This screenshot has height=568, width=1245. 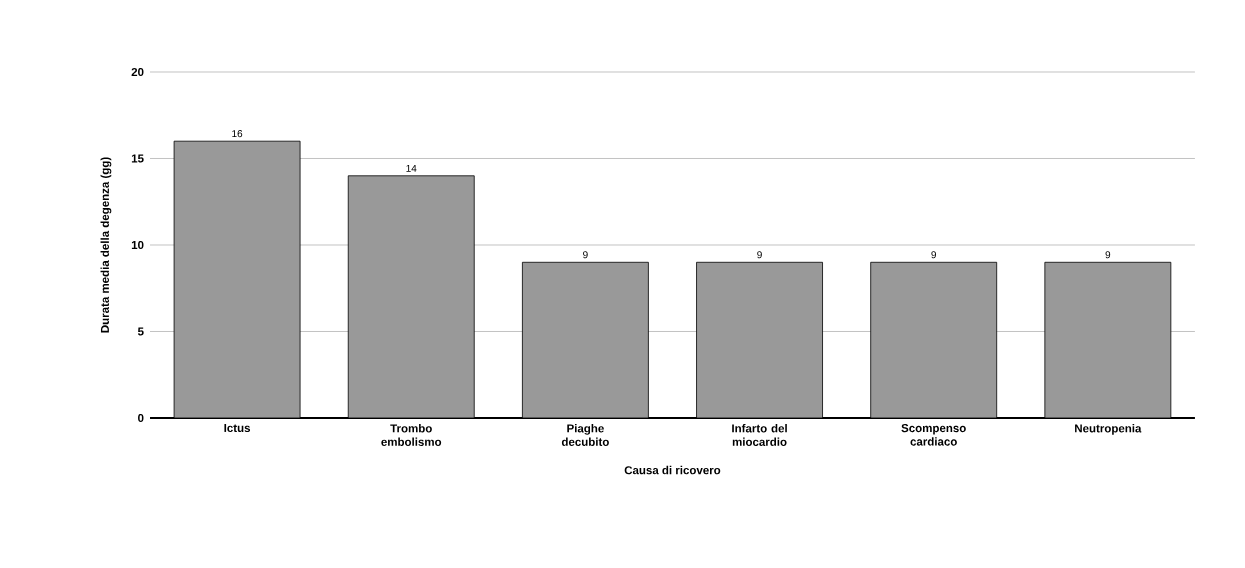 I want to click on y-tick-label: 15, so click(x=137, y=158).